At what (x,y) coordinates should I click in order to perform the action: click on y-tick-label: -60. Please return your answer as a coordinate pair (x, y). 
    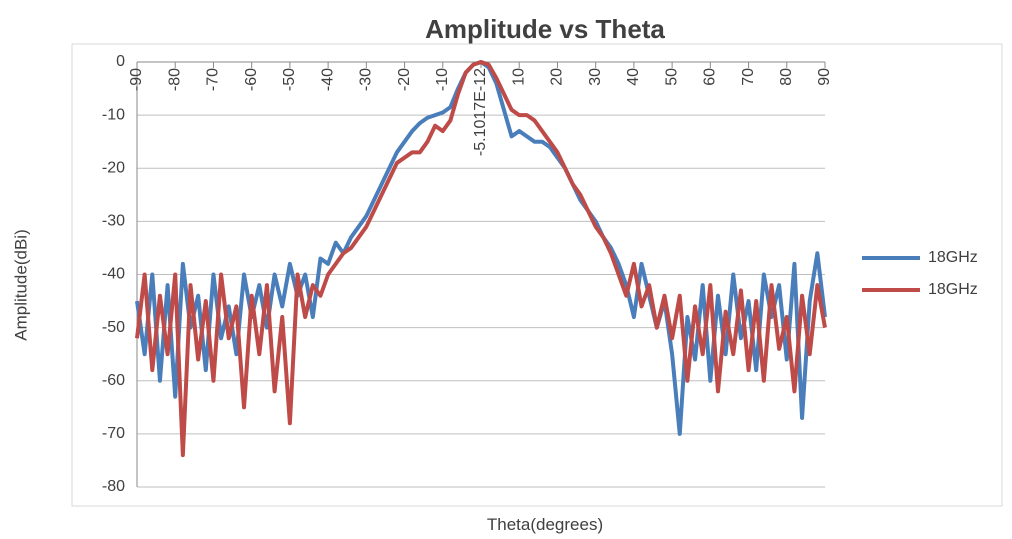
    Looking at the image, I should click on (113, 380).